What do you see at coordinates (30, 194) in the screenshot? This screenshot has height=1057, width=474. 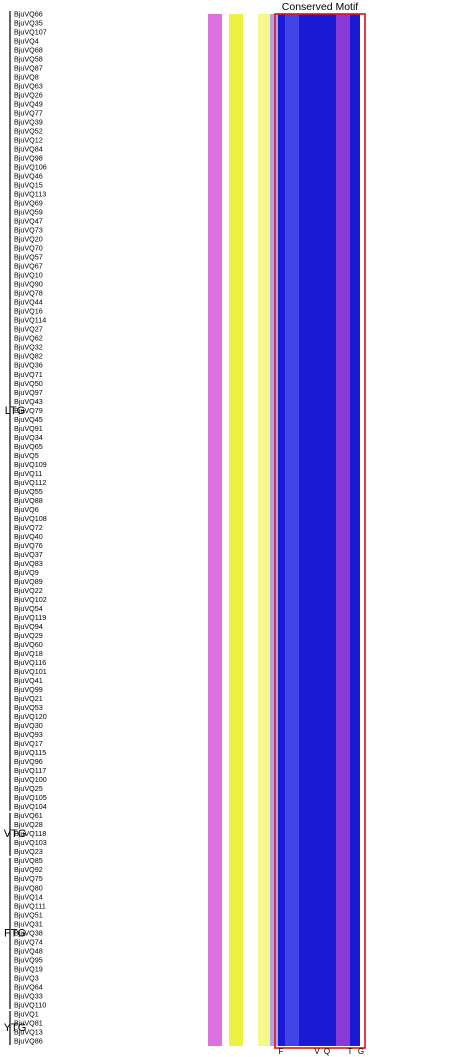 I see `sequence-name: BjuVQ113` at bounding box center [30, 194].